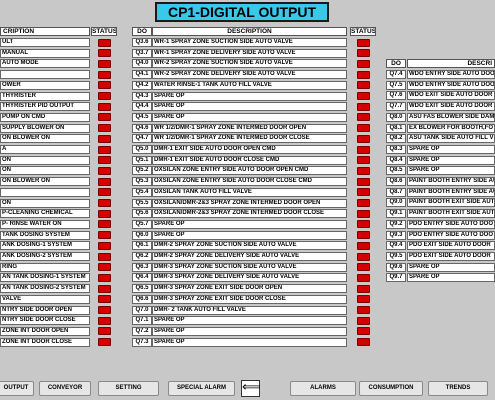  I want to click on middle-row-description: DMR-3 SPRAY ZONE EXIT SIDE DOOR OPEN, so click(249, 289).